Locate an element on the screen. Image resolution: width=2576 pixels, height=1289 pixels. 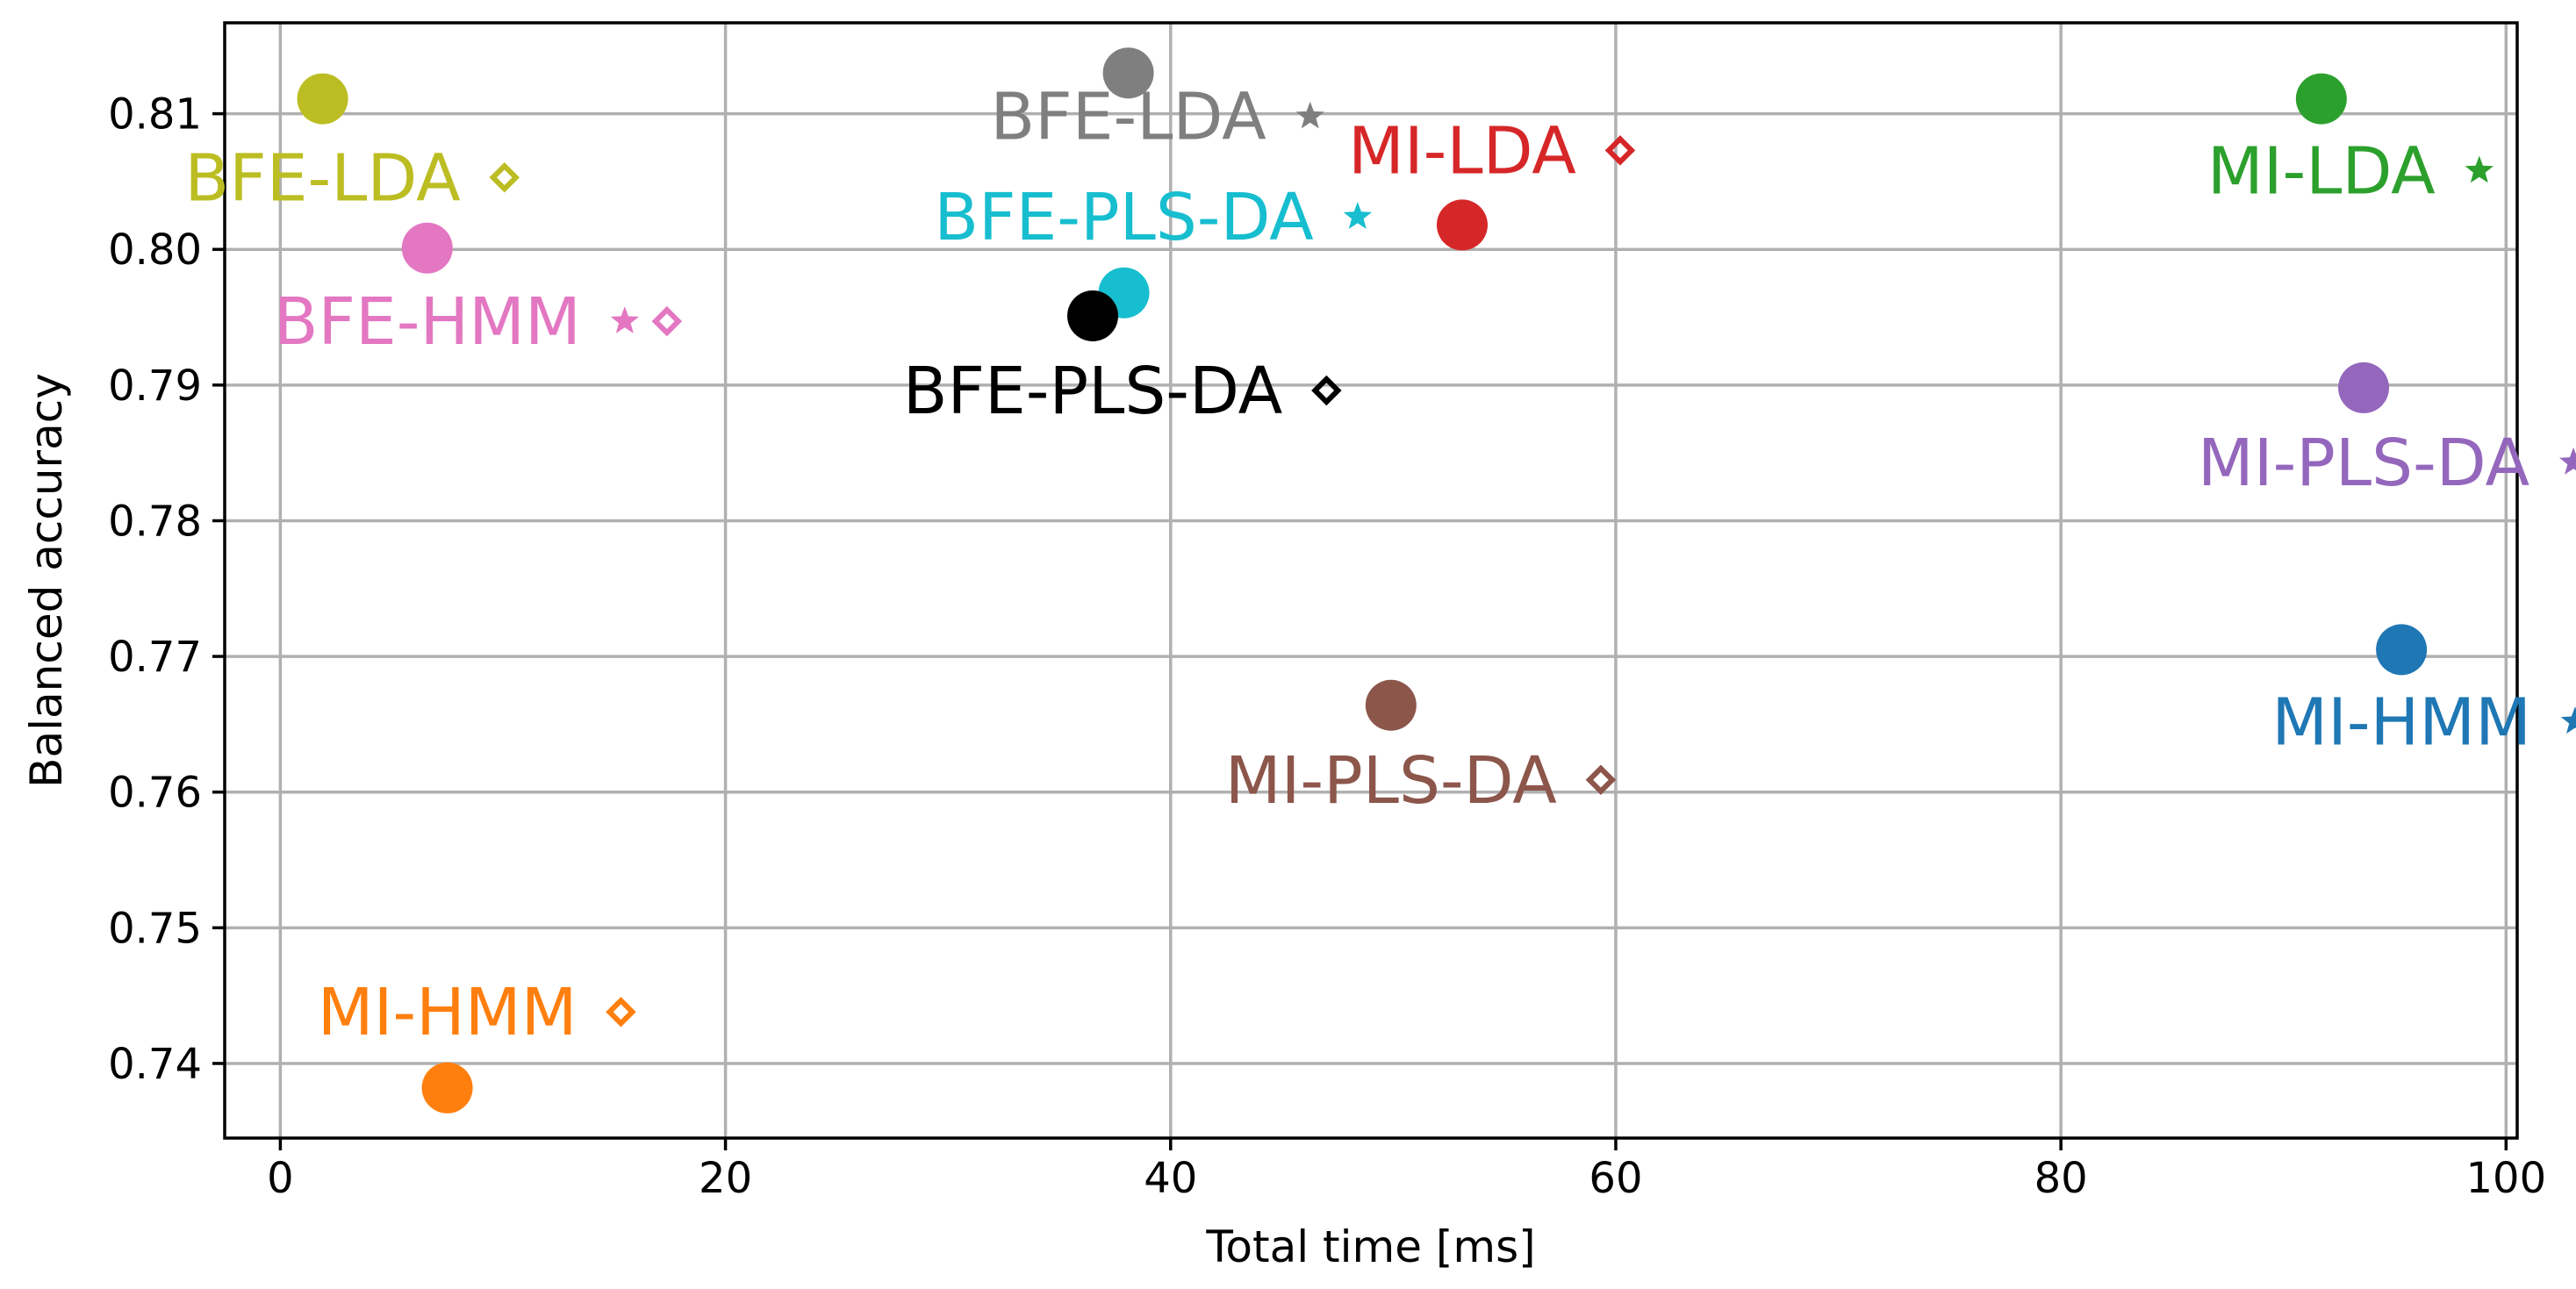
y-tick-label: 0.78 is located at coordinates (155, 521).